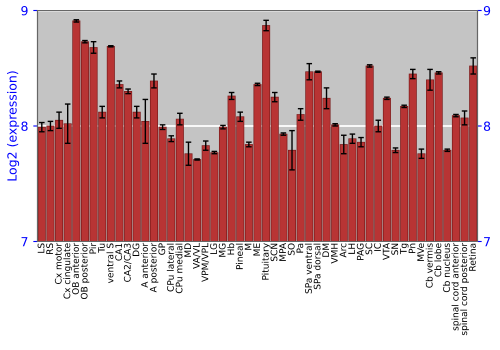 Image resolution: width=500 pixels, height=350 pixels. I want to click on x-tick-label: CA2/CA3, so click(128, 263).